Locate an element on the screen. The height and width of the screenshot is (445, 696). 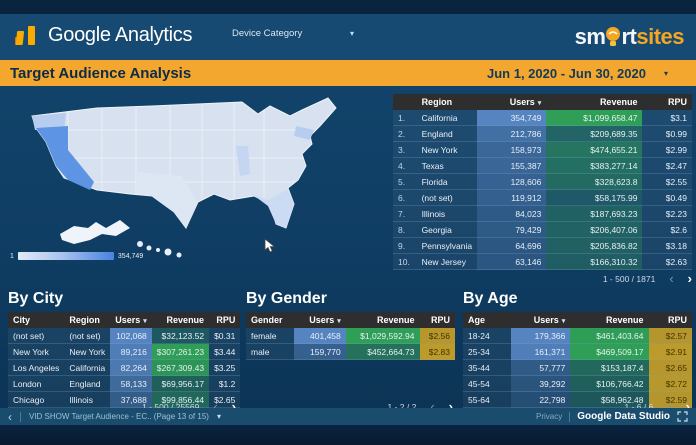
privacy-link: Privacy is located at coordinates (549, 416).